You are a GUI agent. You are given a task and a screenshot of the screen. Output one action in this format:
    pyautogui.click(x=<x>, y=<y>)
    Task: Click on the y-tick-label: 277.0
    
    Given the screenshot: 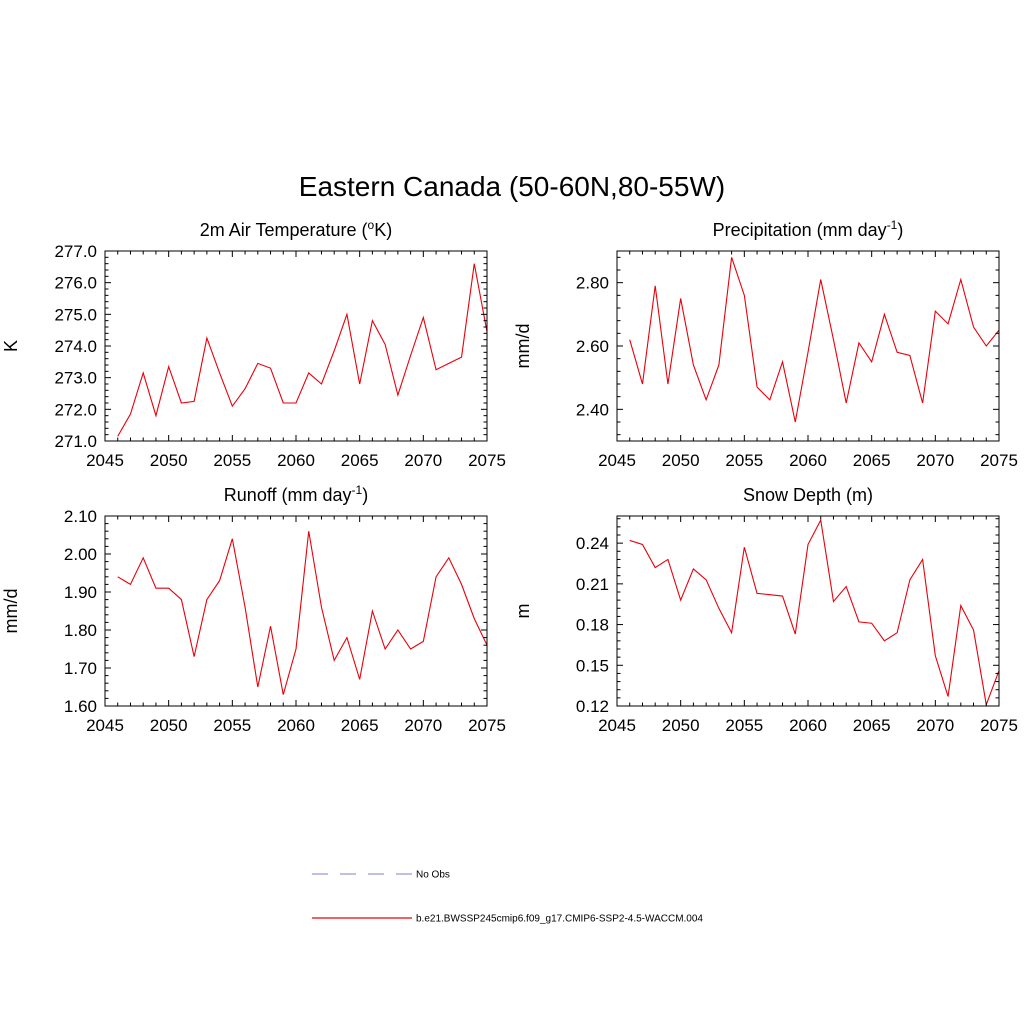 What is the action you would take?
    pyautogui.click(x=75, y=251)
    